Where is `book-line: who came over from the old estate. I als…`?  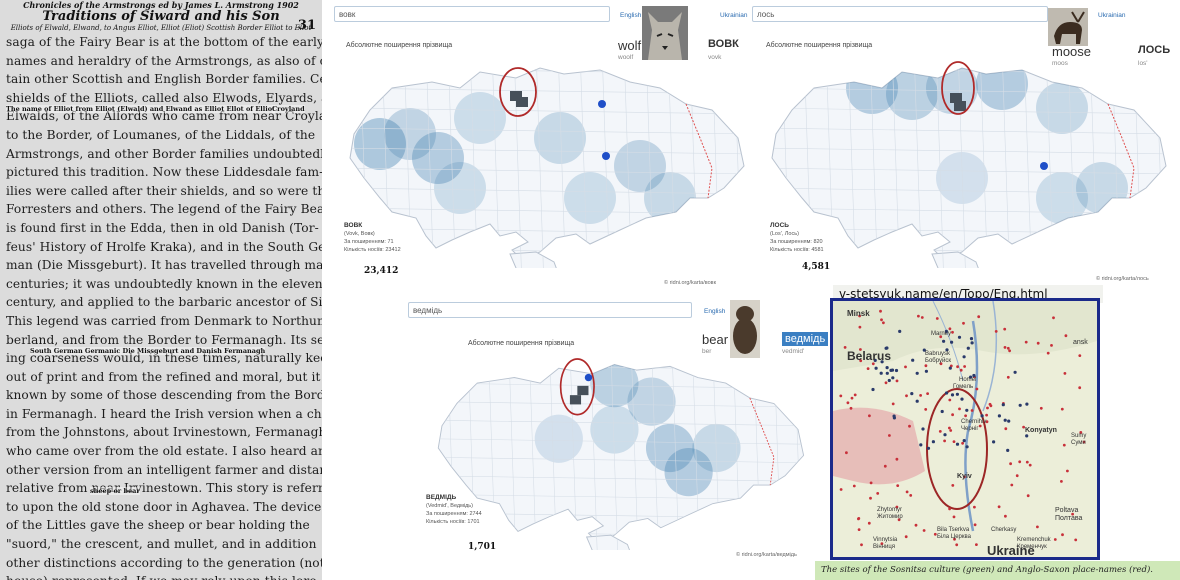
book-line: who came over from the old estate. I als… is located at coordinates (164, 451).